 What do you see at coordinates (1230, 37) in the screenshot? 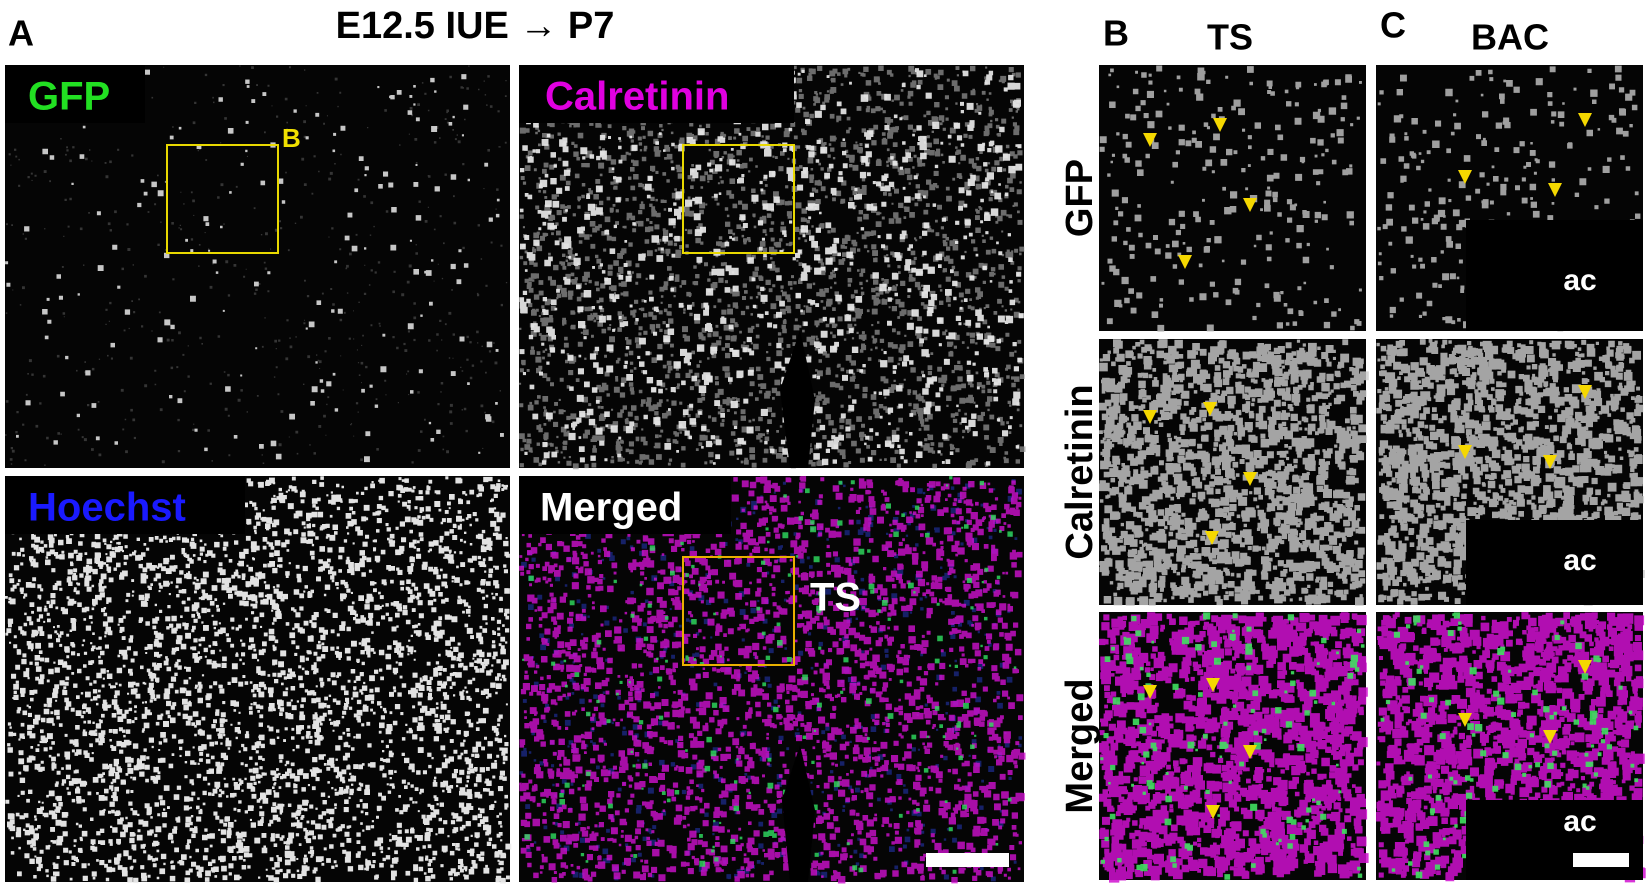
I see `column-title: TS` at bounding box center [1230, 37].